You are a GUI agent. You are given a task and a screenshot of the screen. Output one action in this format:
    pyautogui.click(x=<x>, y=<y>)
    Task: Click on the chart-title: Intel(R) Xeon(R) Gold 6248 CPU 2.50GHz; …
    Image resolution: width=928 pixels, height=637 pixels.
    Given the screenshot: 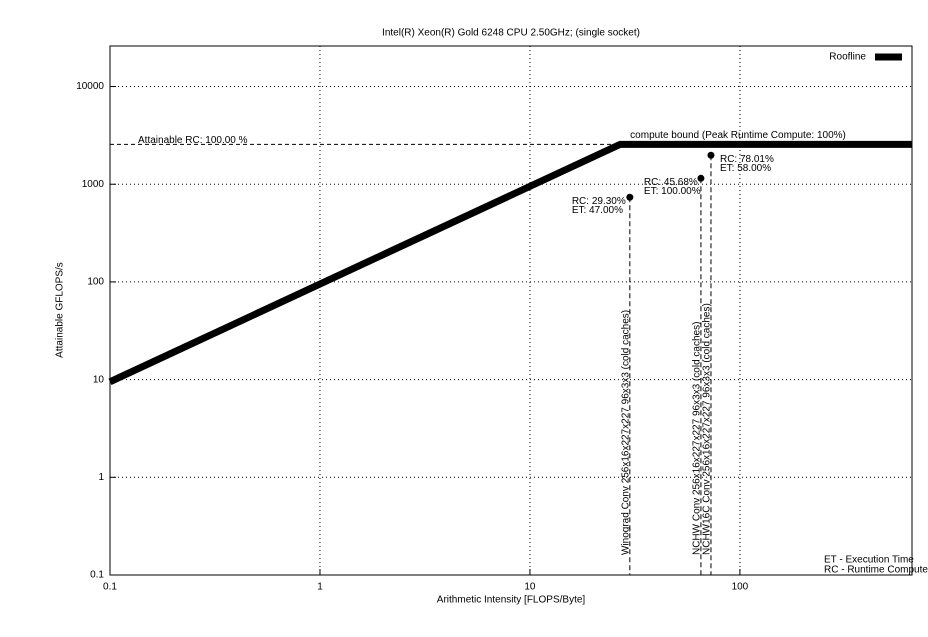 What is the action you would take?
    pyautogui.click(x=511, y=33)
    